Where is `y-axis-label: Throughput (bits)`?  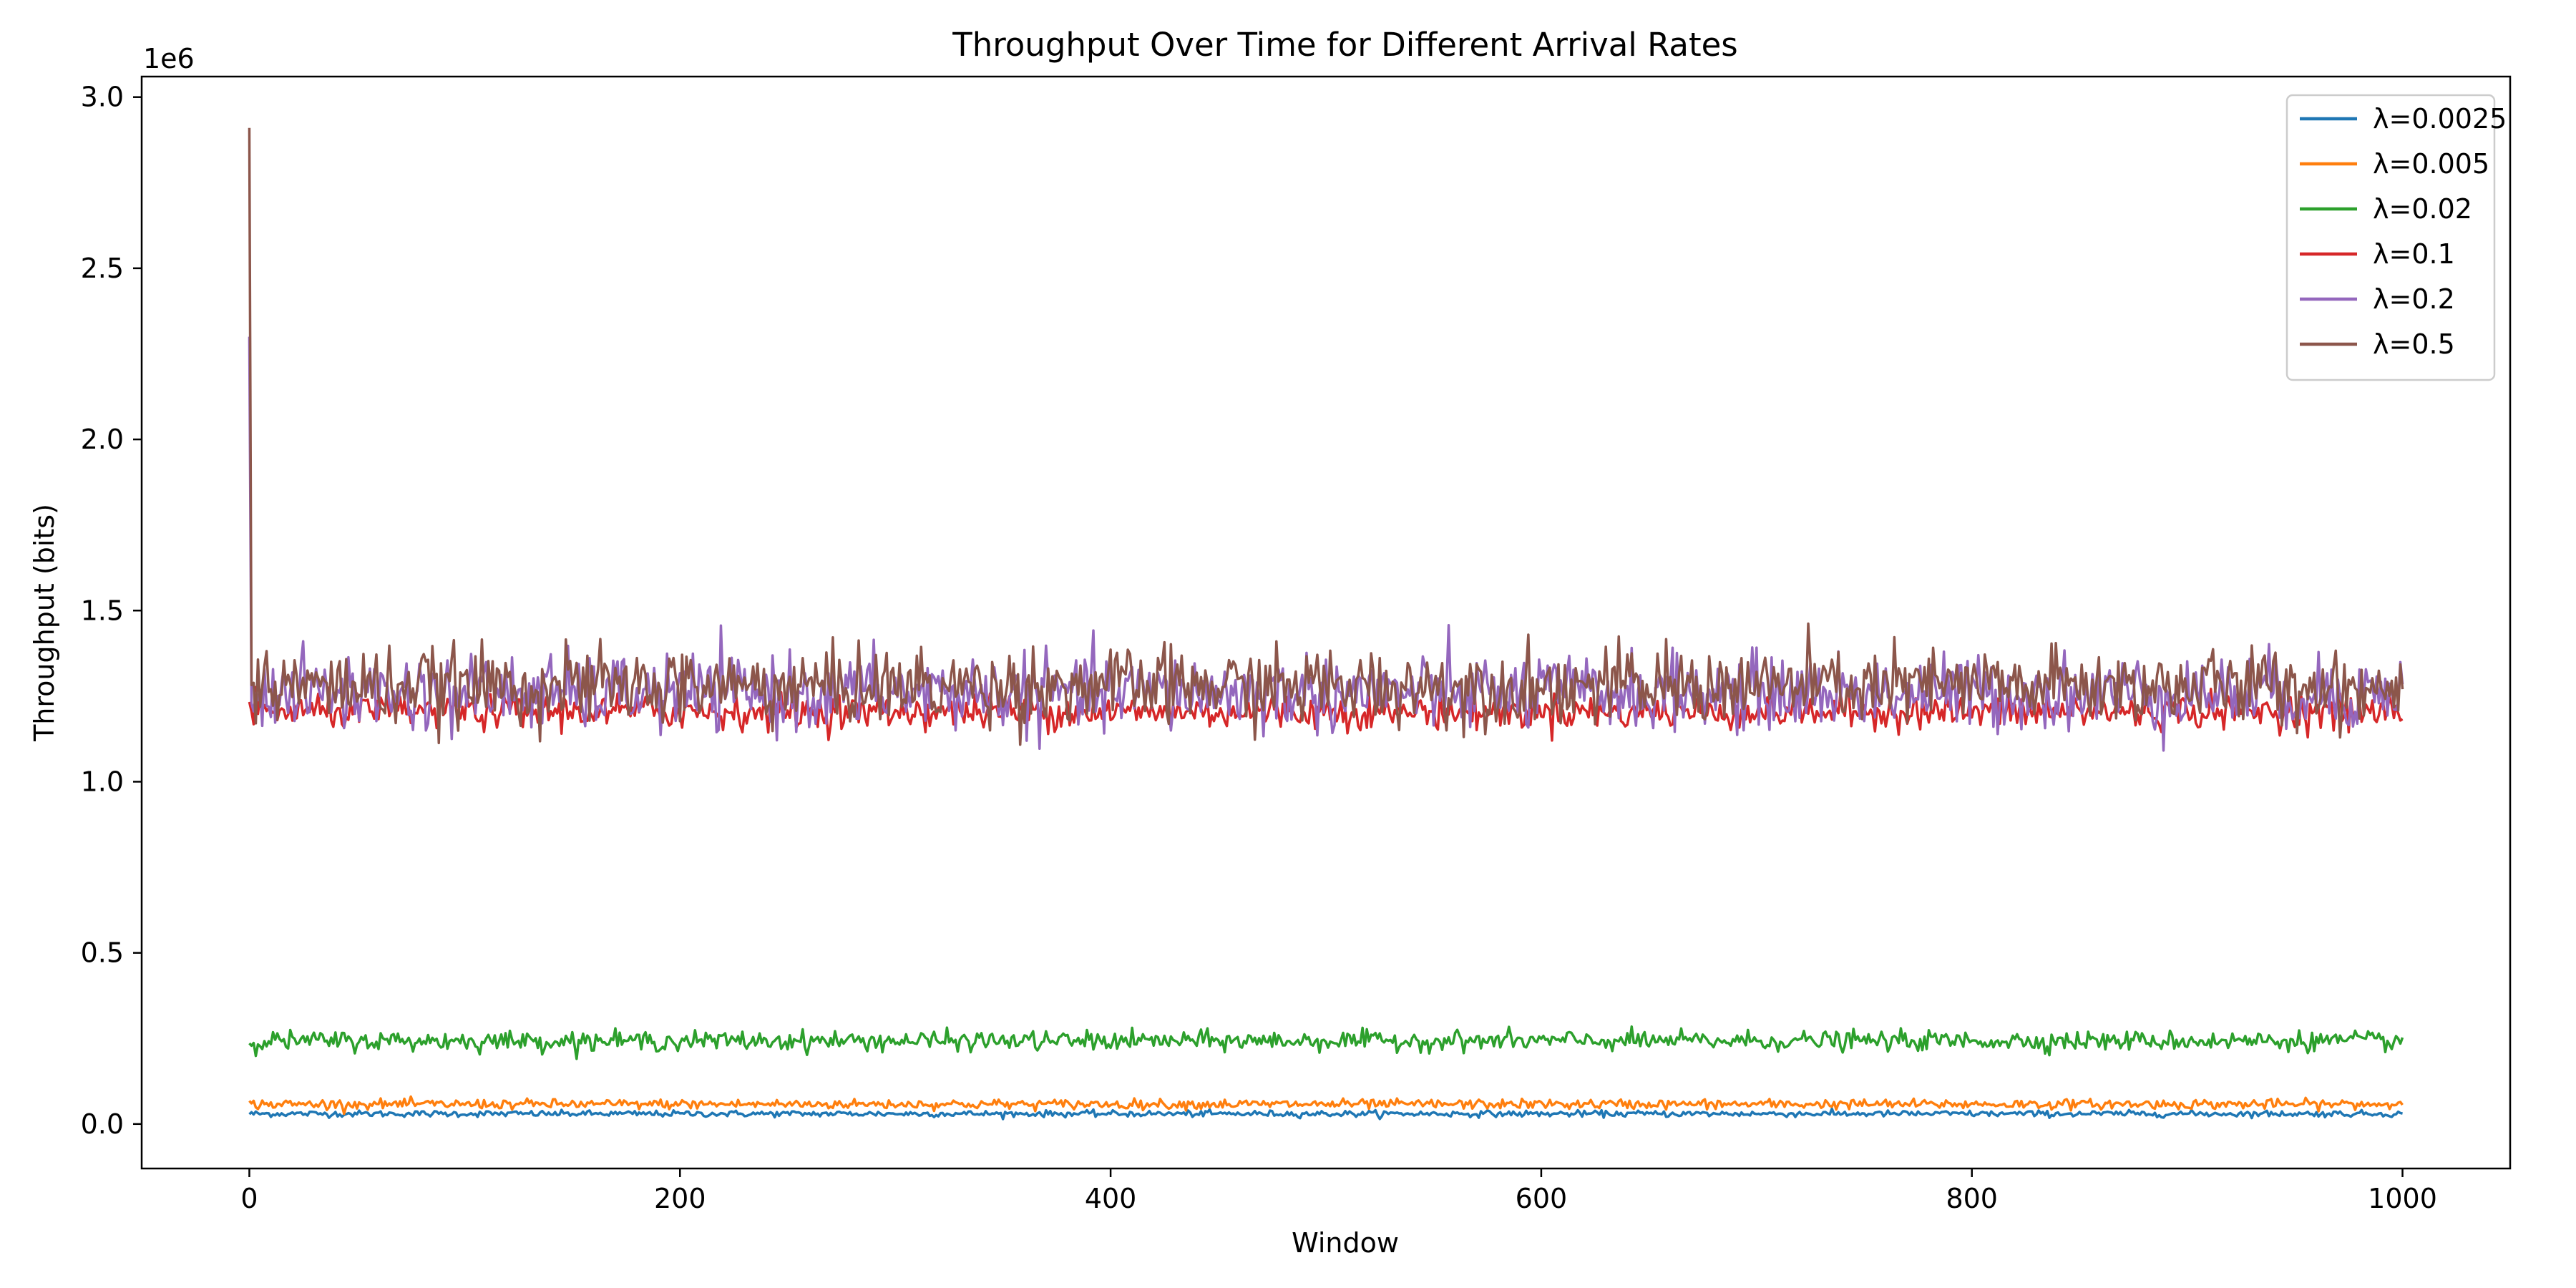
y-axis-label: Throughput (bits) is located at coordinates (44, 623).